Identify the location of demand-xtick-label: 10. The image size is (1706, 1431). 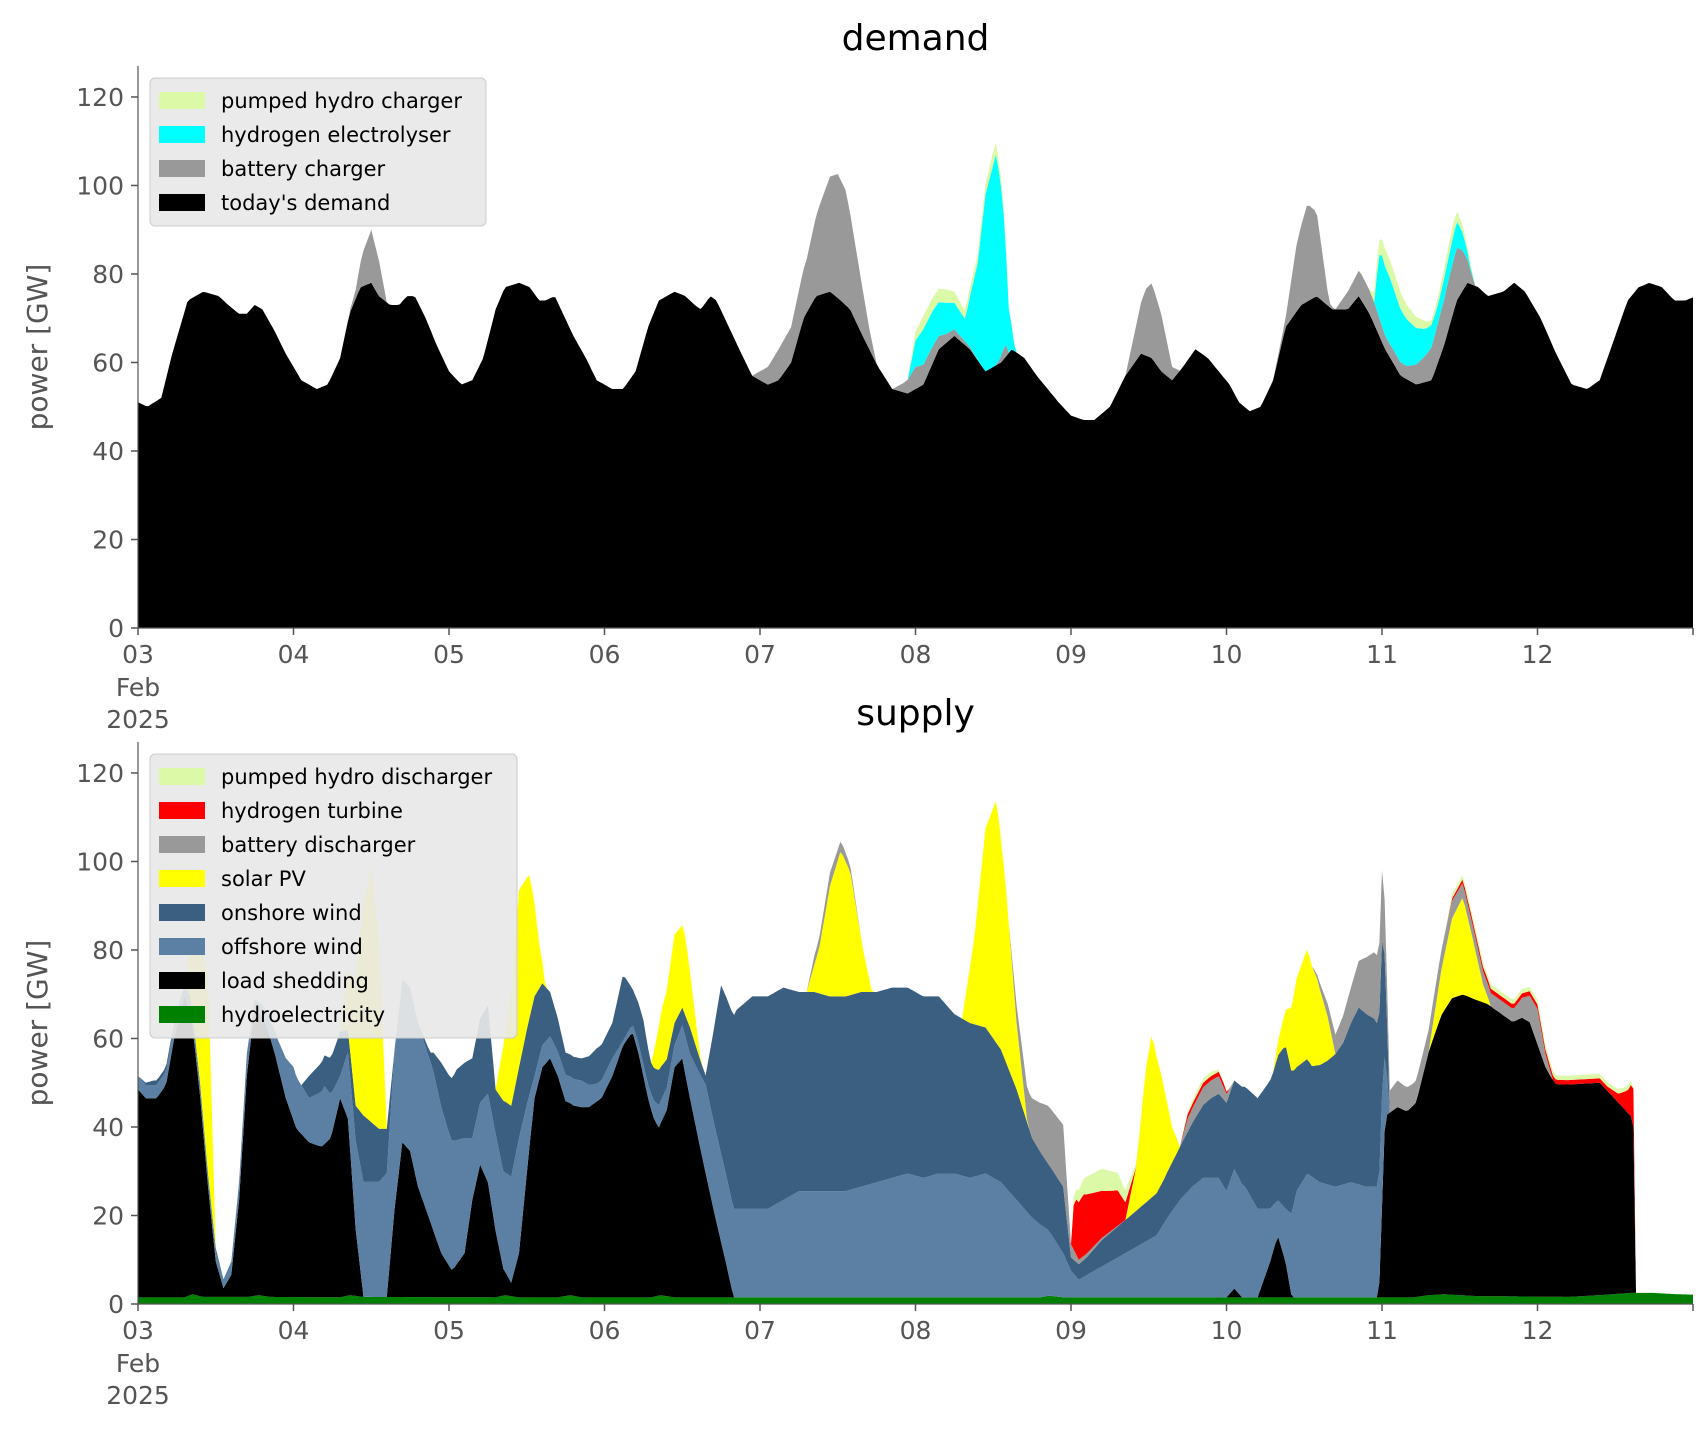
(1227, 654).